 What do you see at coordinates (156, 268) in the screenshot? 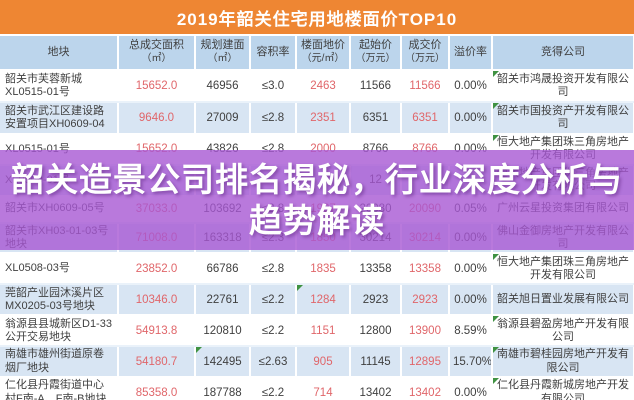
I see `cell-value: 23852.0` at bounding box center [156, 268].